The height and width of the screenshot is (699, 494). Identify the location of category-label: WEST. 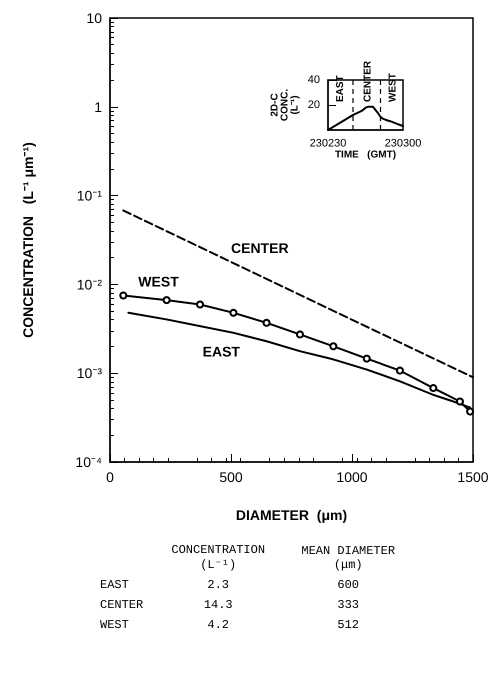
(115, 625).